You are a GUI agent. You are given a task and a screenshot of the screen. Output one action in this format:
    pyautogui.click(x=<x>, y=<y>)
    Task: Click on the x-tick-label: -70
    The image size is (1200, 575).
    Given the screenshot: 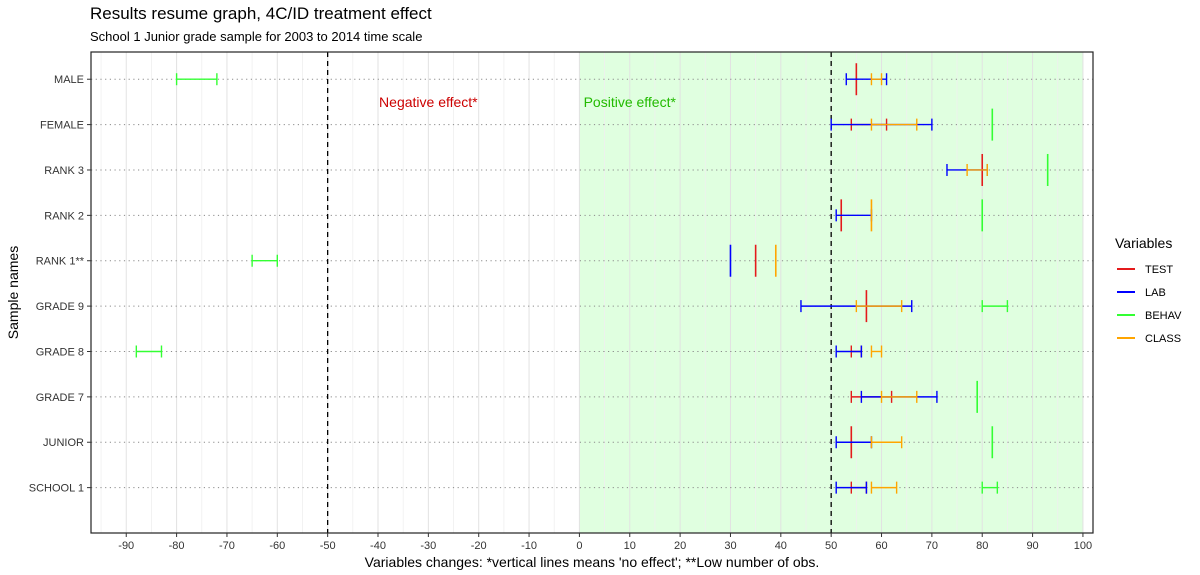 What is the action you would take?
    pyautogui.click(x=227, y=546)
    